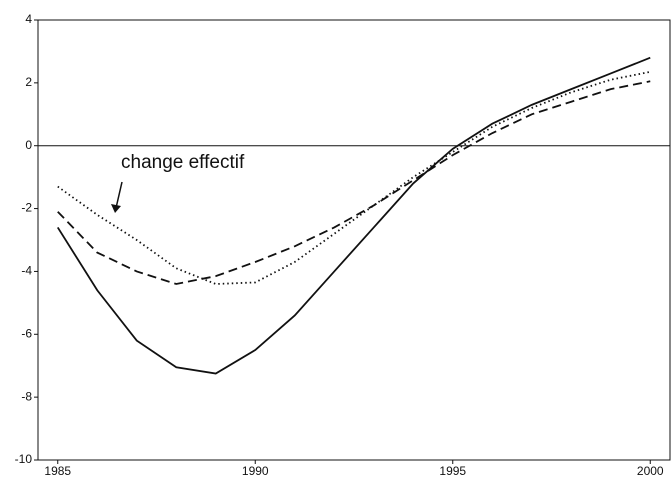 This screenshot has width=671, height=480. What do you see at coordinates (26, 396) in the screenshot?
I see `y-tick-label: -8` at bounding box center [26, 396].